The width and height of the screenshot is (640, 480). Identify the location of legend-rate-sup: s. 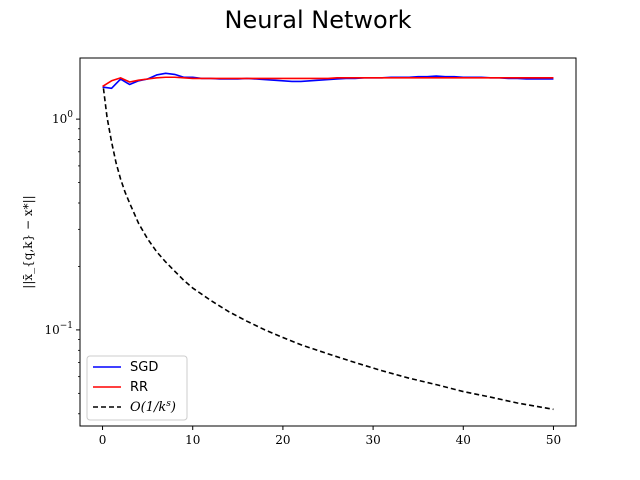
(168, 404).